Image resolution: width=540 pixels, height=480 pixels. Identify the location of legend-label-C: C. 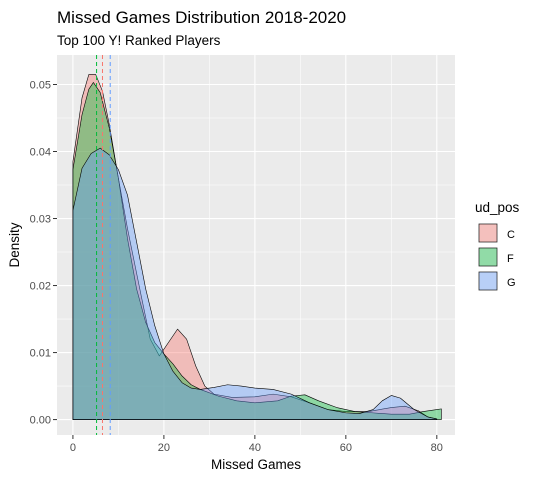
(511, 235).